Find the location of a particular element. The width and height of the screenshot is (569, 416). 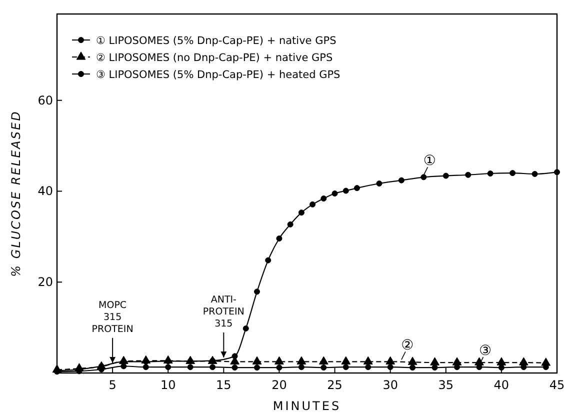

x-axis-title: MINUTES is located at coordinates (307, 406).